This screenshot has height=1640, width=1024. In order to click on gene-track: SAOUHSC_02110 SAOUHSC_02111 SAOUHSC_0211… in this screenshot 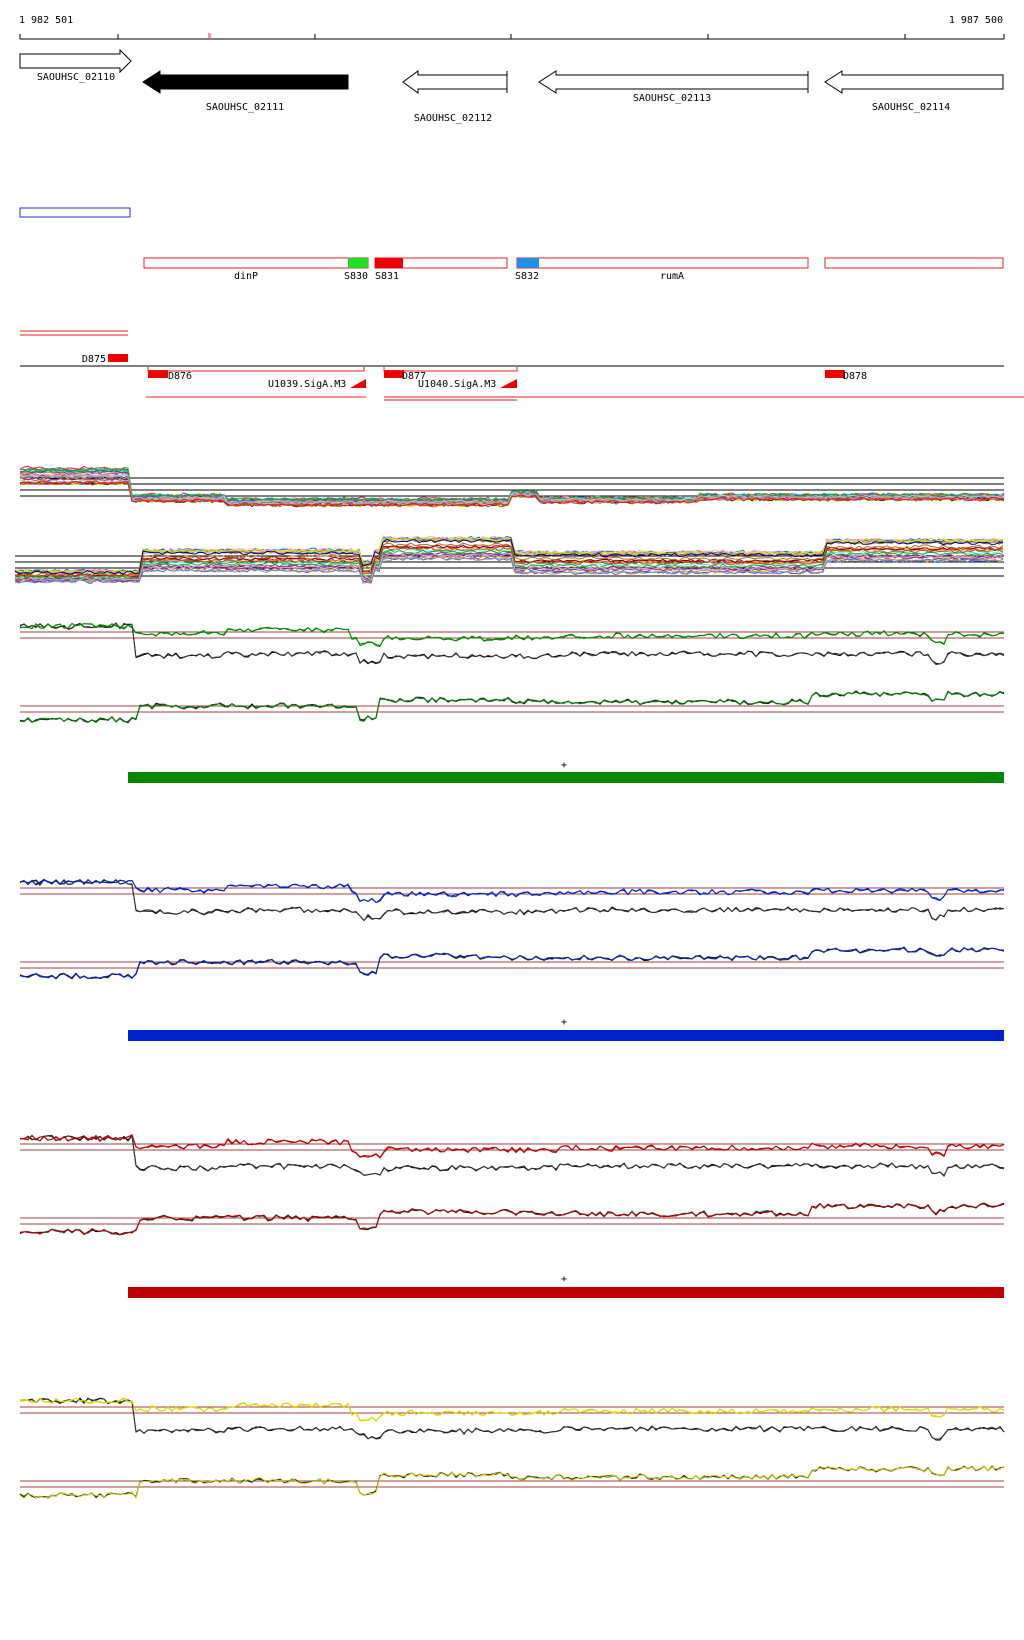, I will do `click(511, 86)`.